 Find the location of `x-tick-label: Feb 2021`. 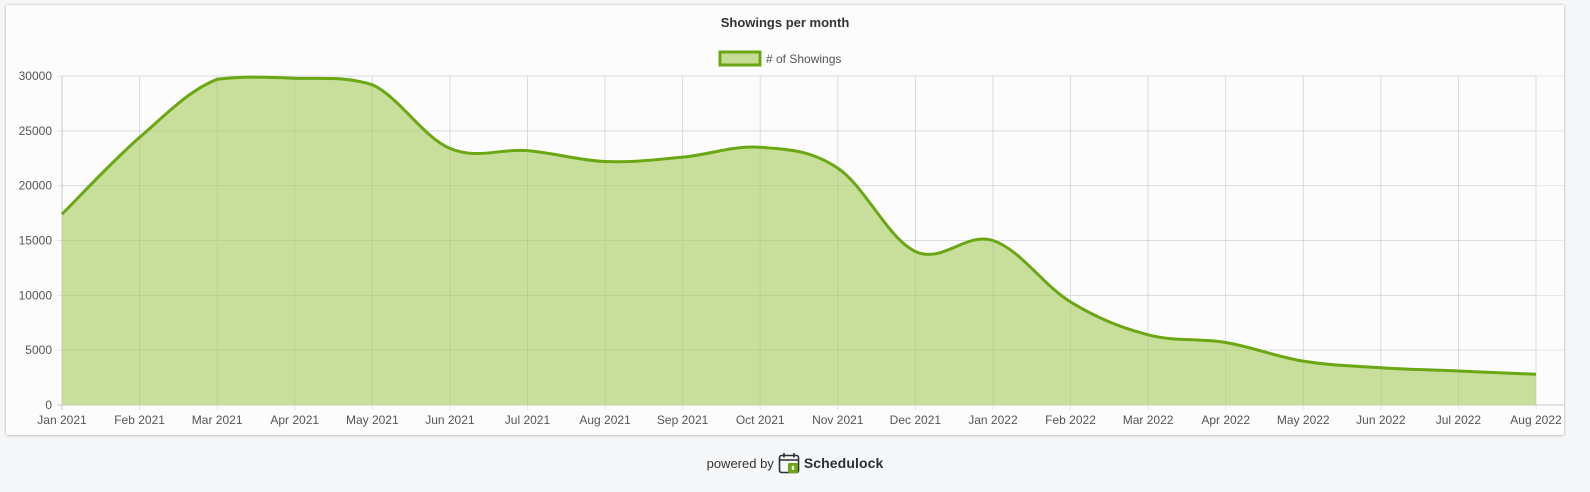

x-tick-label: Feb 2021 is located at coordinates (139, 420).